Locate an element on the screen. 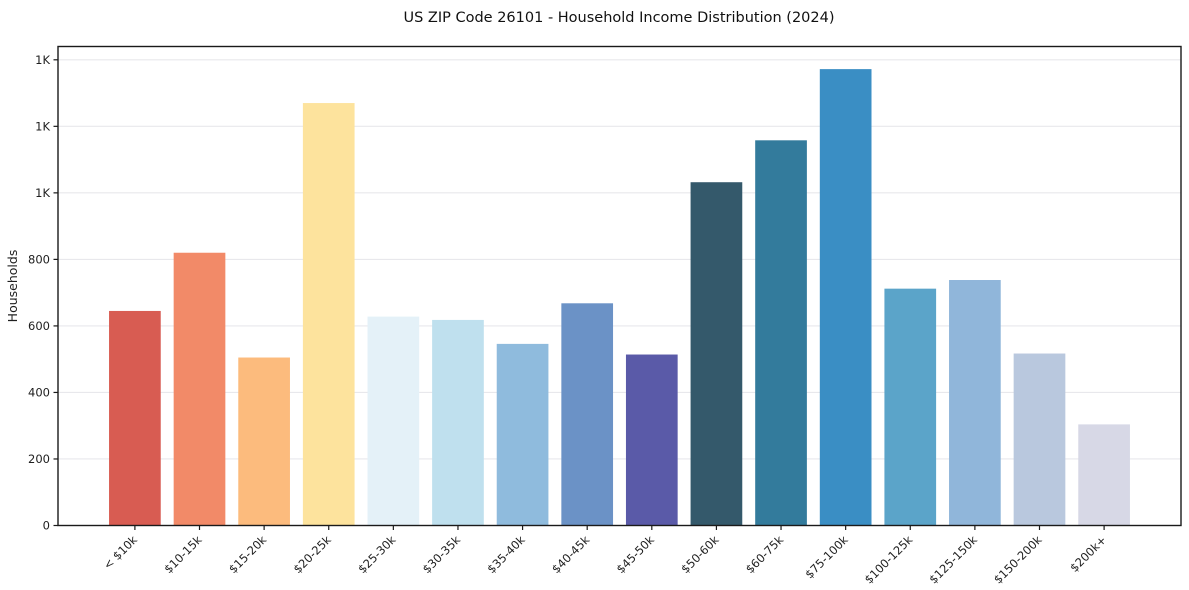 The height and width of the screenshot is (590, 1189). x-tick-label: $10-15k is located at coordinates (183, 554).